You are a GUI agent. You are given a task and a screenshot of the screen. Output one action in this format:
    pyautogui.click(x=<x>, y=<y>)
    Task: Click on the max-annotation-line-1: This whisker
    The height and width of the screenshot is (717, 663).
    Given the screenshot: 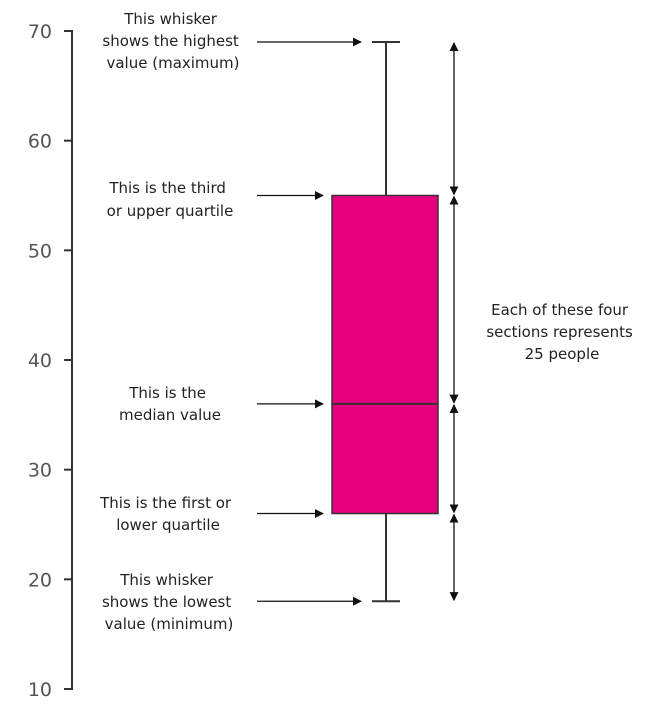 What is the action you would take?
    pyautogui.click(x=170, y=19)
    